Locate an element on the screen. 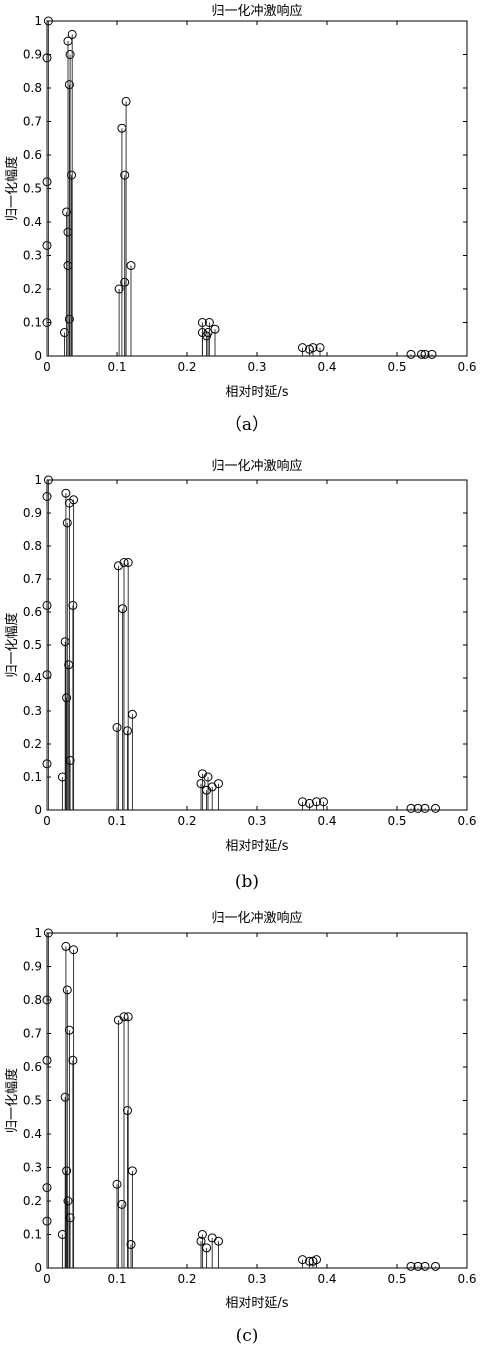 The width and height of the screenshot is (483, 1351). x-tick-label: 0.1 is located at coordinates (116, 367).